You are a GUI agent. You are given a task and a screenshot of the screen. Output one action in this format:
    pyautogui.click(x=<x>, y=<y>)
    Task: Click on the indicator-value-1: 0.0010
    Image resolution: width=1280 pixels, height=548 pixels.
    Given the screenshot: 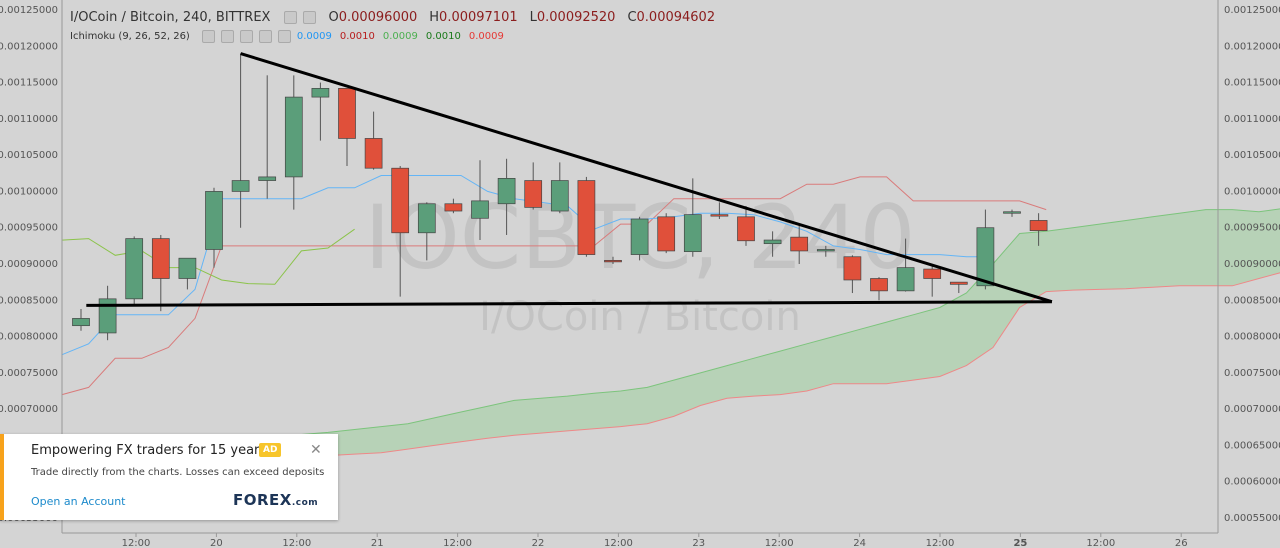 What is the action you would take?
    pyautogui.click(x=357, y=36)
    